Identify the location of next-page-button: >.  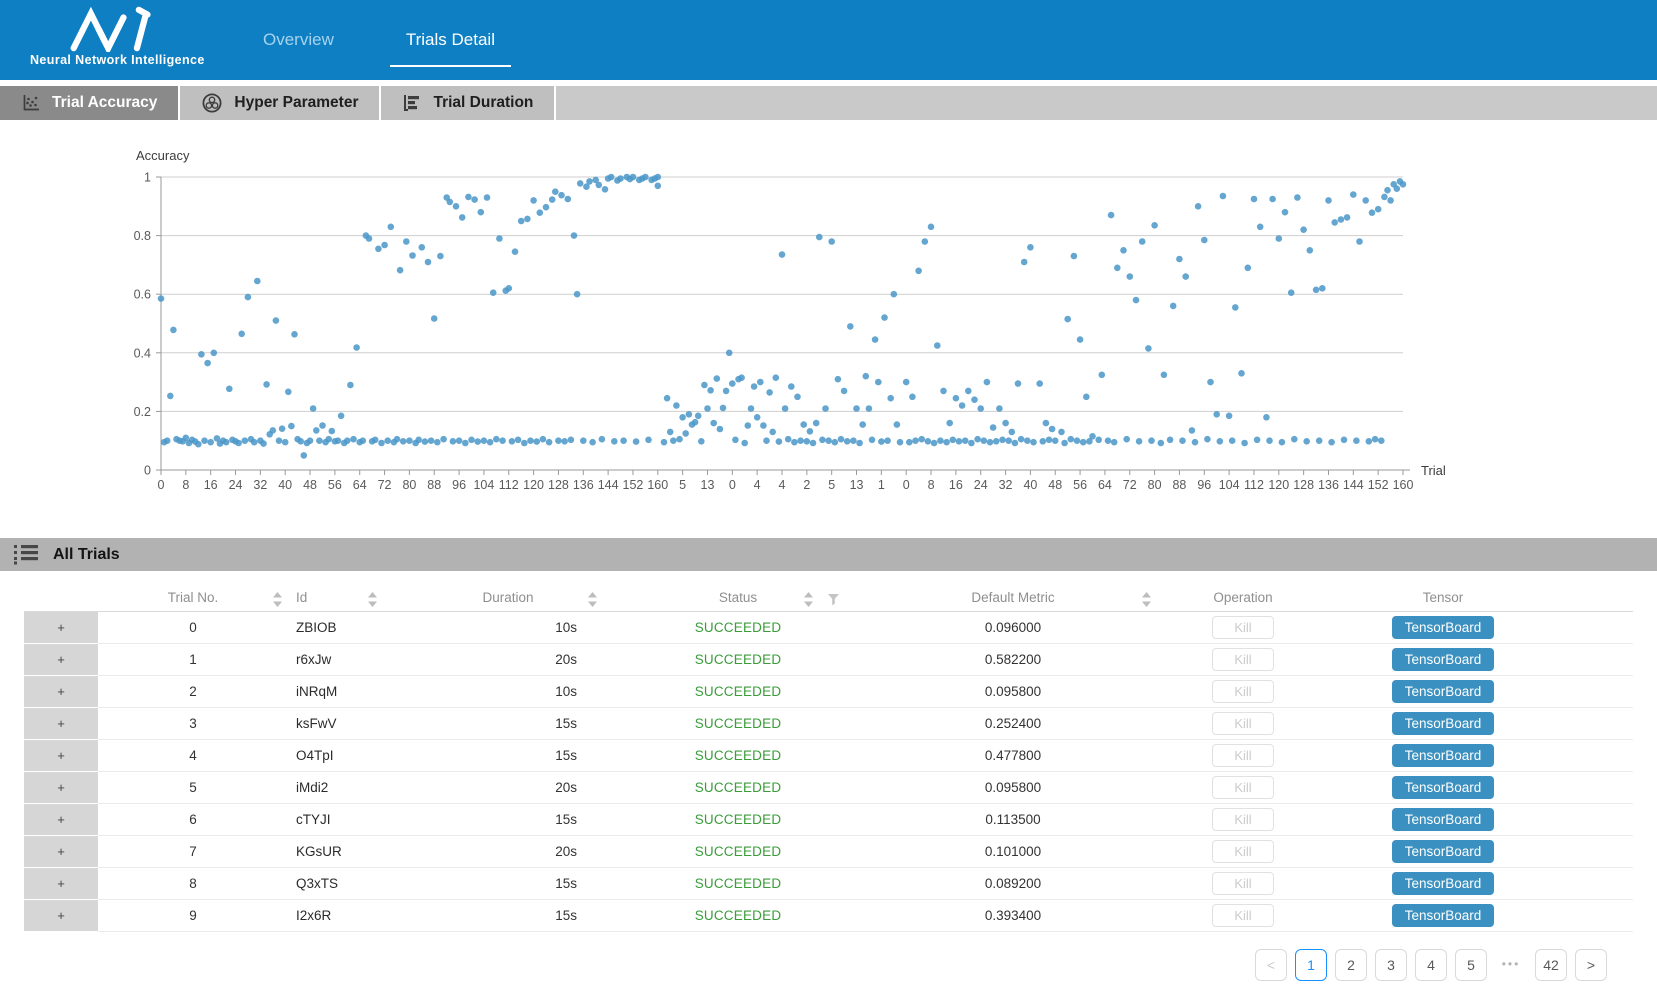
(1591, 965).